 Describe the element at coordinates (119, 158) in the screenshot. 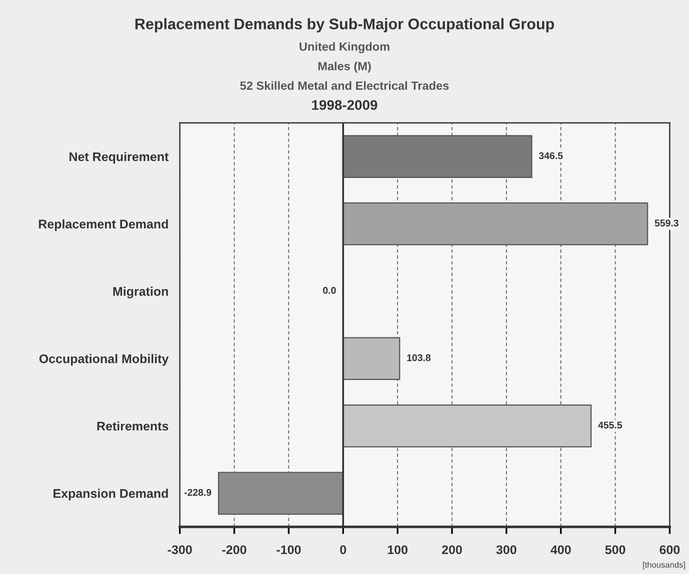

I see `y-tick-label: Net Requirement` at that location.